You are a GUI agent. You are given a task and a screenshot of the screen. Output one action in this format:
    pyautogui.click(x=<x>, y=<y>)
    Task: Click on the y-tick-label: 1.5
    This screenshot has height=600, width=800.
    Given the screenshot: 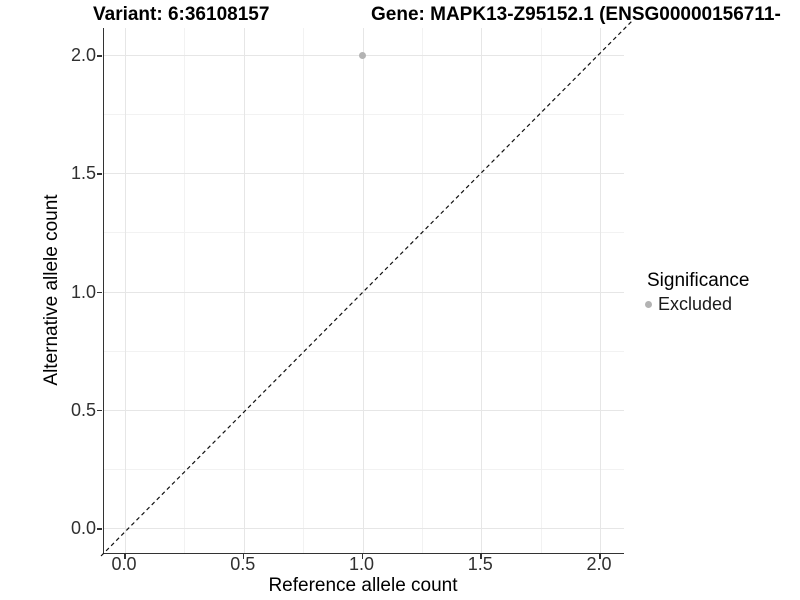 What is the action you would take?
    pyautogui.click(x=83, y=173)
    